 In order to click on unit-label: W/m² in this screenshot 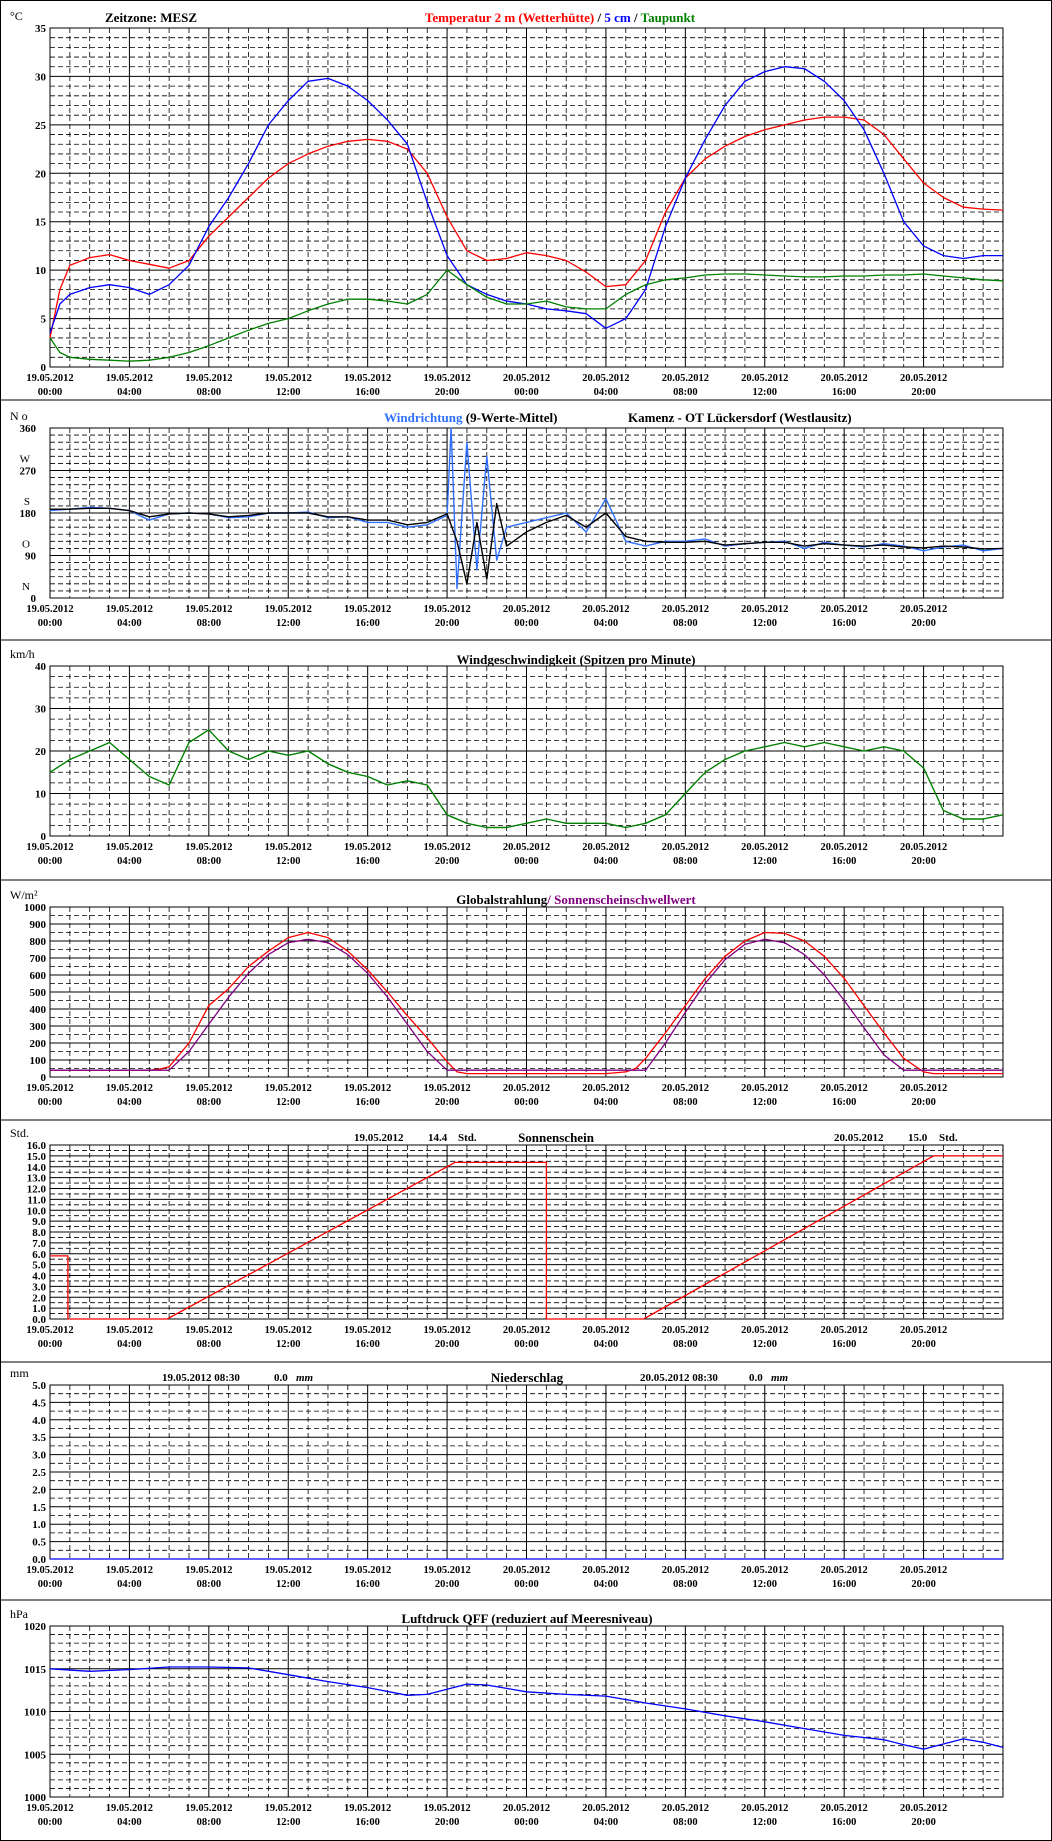, I will do `click(24, 895)`.